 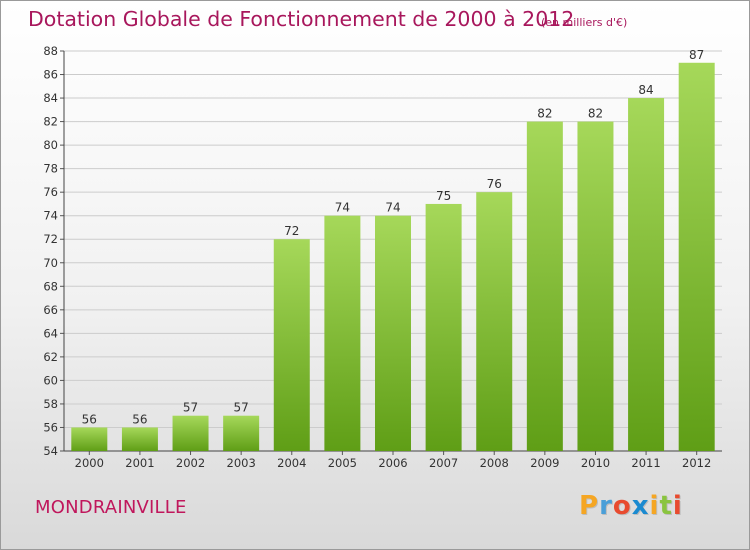 What do you see at coordinates (50, 145) in the screenshot?
I see `y-tick-label: 80` at bounding box center [50, 145].